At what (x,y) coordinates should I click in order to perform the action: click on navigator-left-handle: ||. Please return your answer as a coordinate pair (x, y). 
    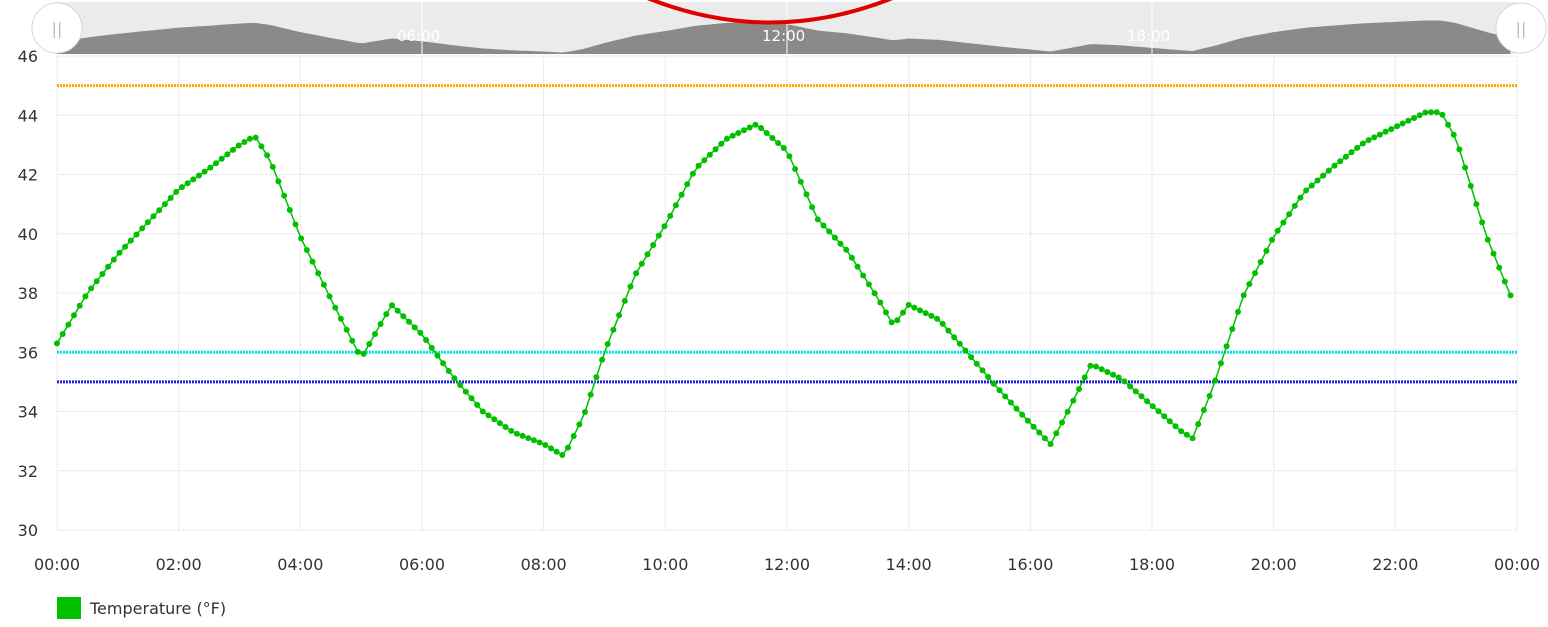
    Looking at the image, I should click on (57, 28).